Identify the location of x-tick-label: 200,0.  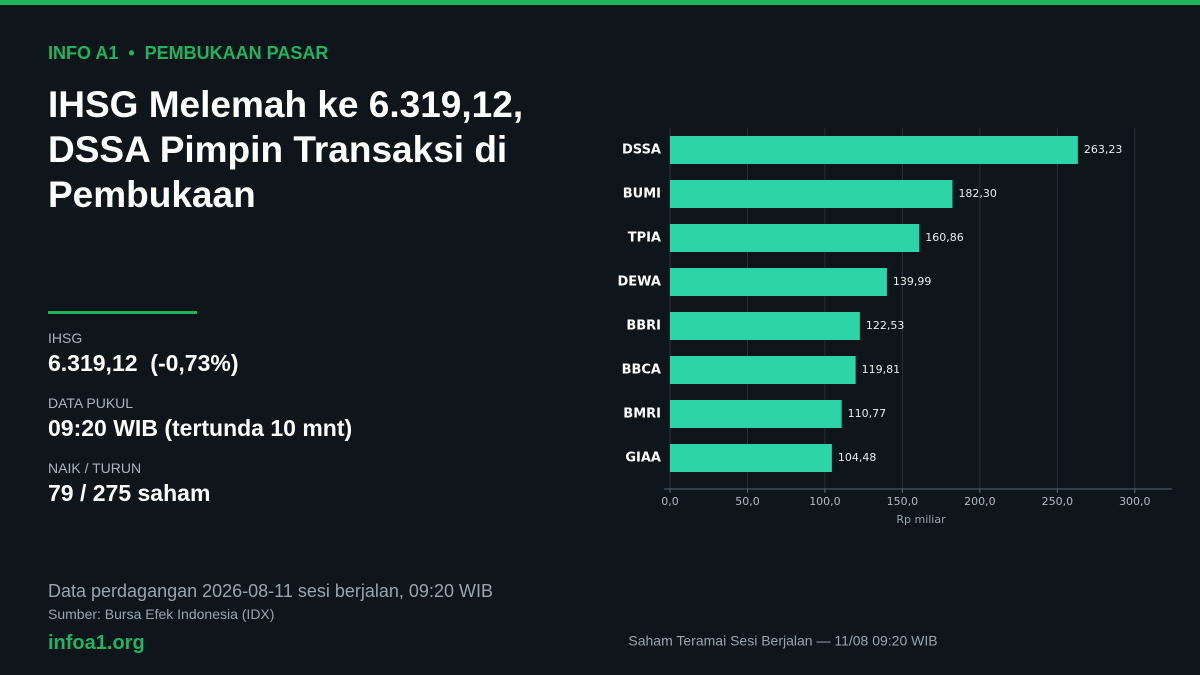
(980, 501).